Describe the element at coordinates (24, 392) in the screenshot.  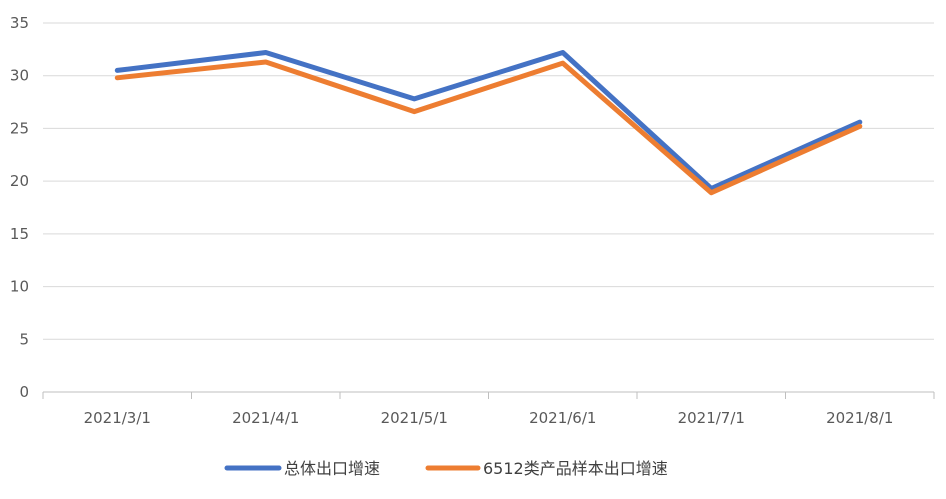
I see `y-tick-label: 0` at that location.